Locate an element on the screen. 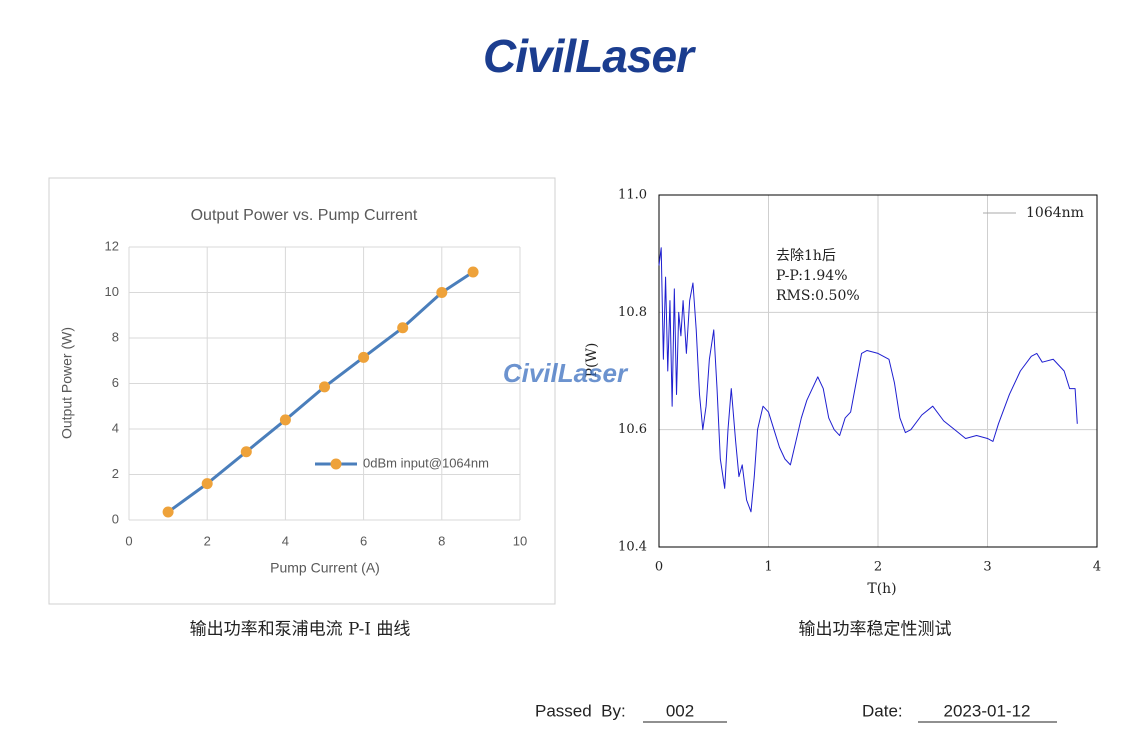 The width and height of the screenshot is (1133, 748). legend-label: 1064nm is located at coordinates (1055, 213).